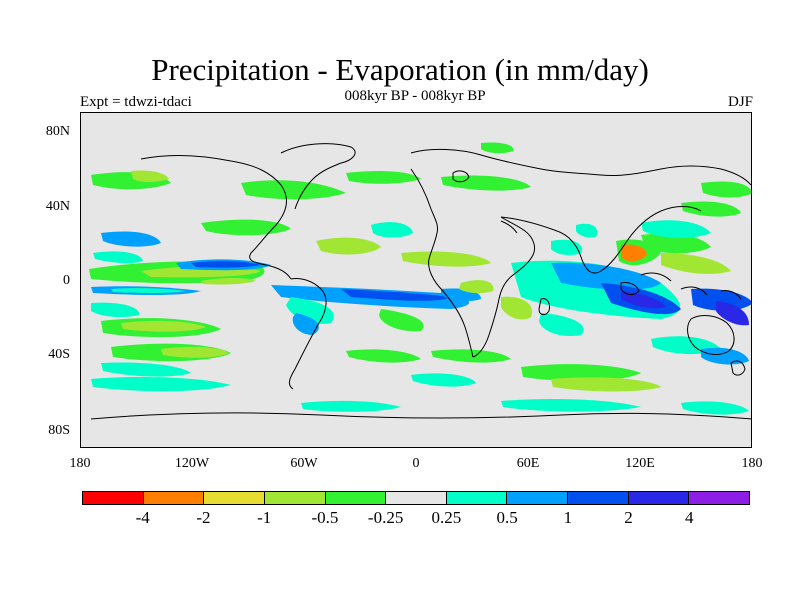  Describe the element at coordinates (304, 463) in the screenshot. I see `lon-tick-label: 60W` at that location.